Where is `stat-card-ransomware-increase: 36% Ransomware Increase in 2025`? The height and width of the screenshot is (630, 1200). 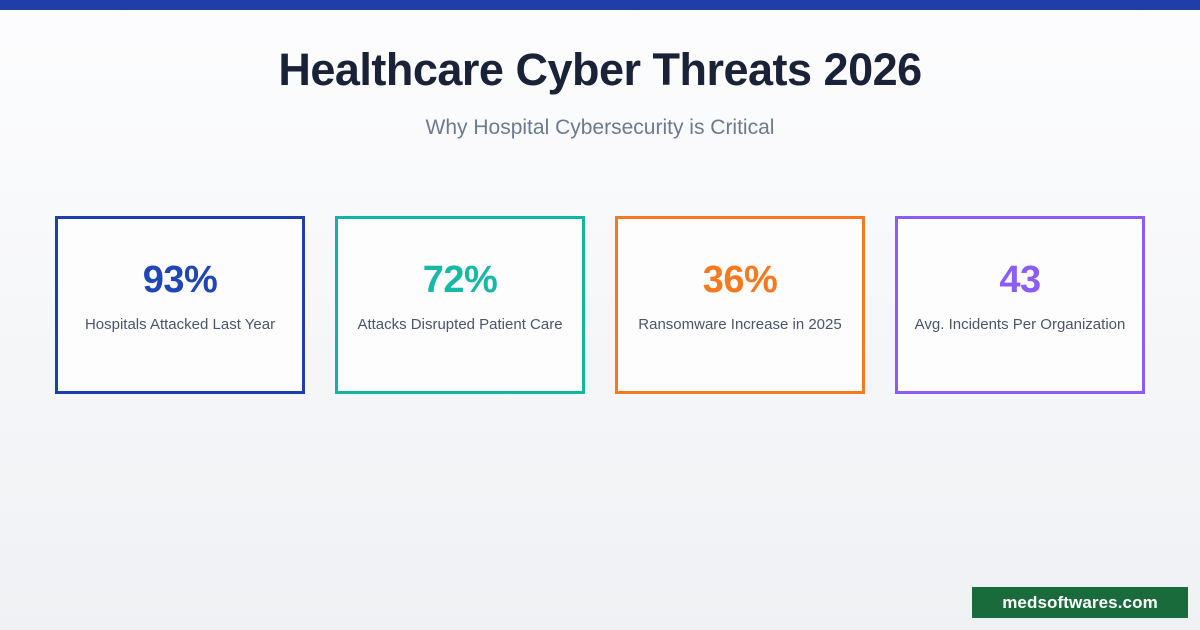
stat-card-ransomware-increase: 36% Ransomware Increase in 2025 is located at coordinates (740, 305).